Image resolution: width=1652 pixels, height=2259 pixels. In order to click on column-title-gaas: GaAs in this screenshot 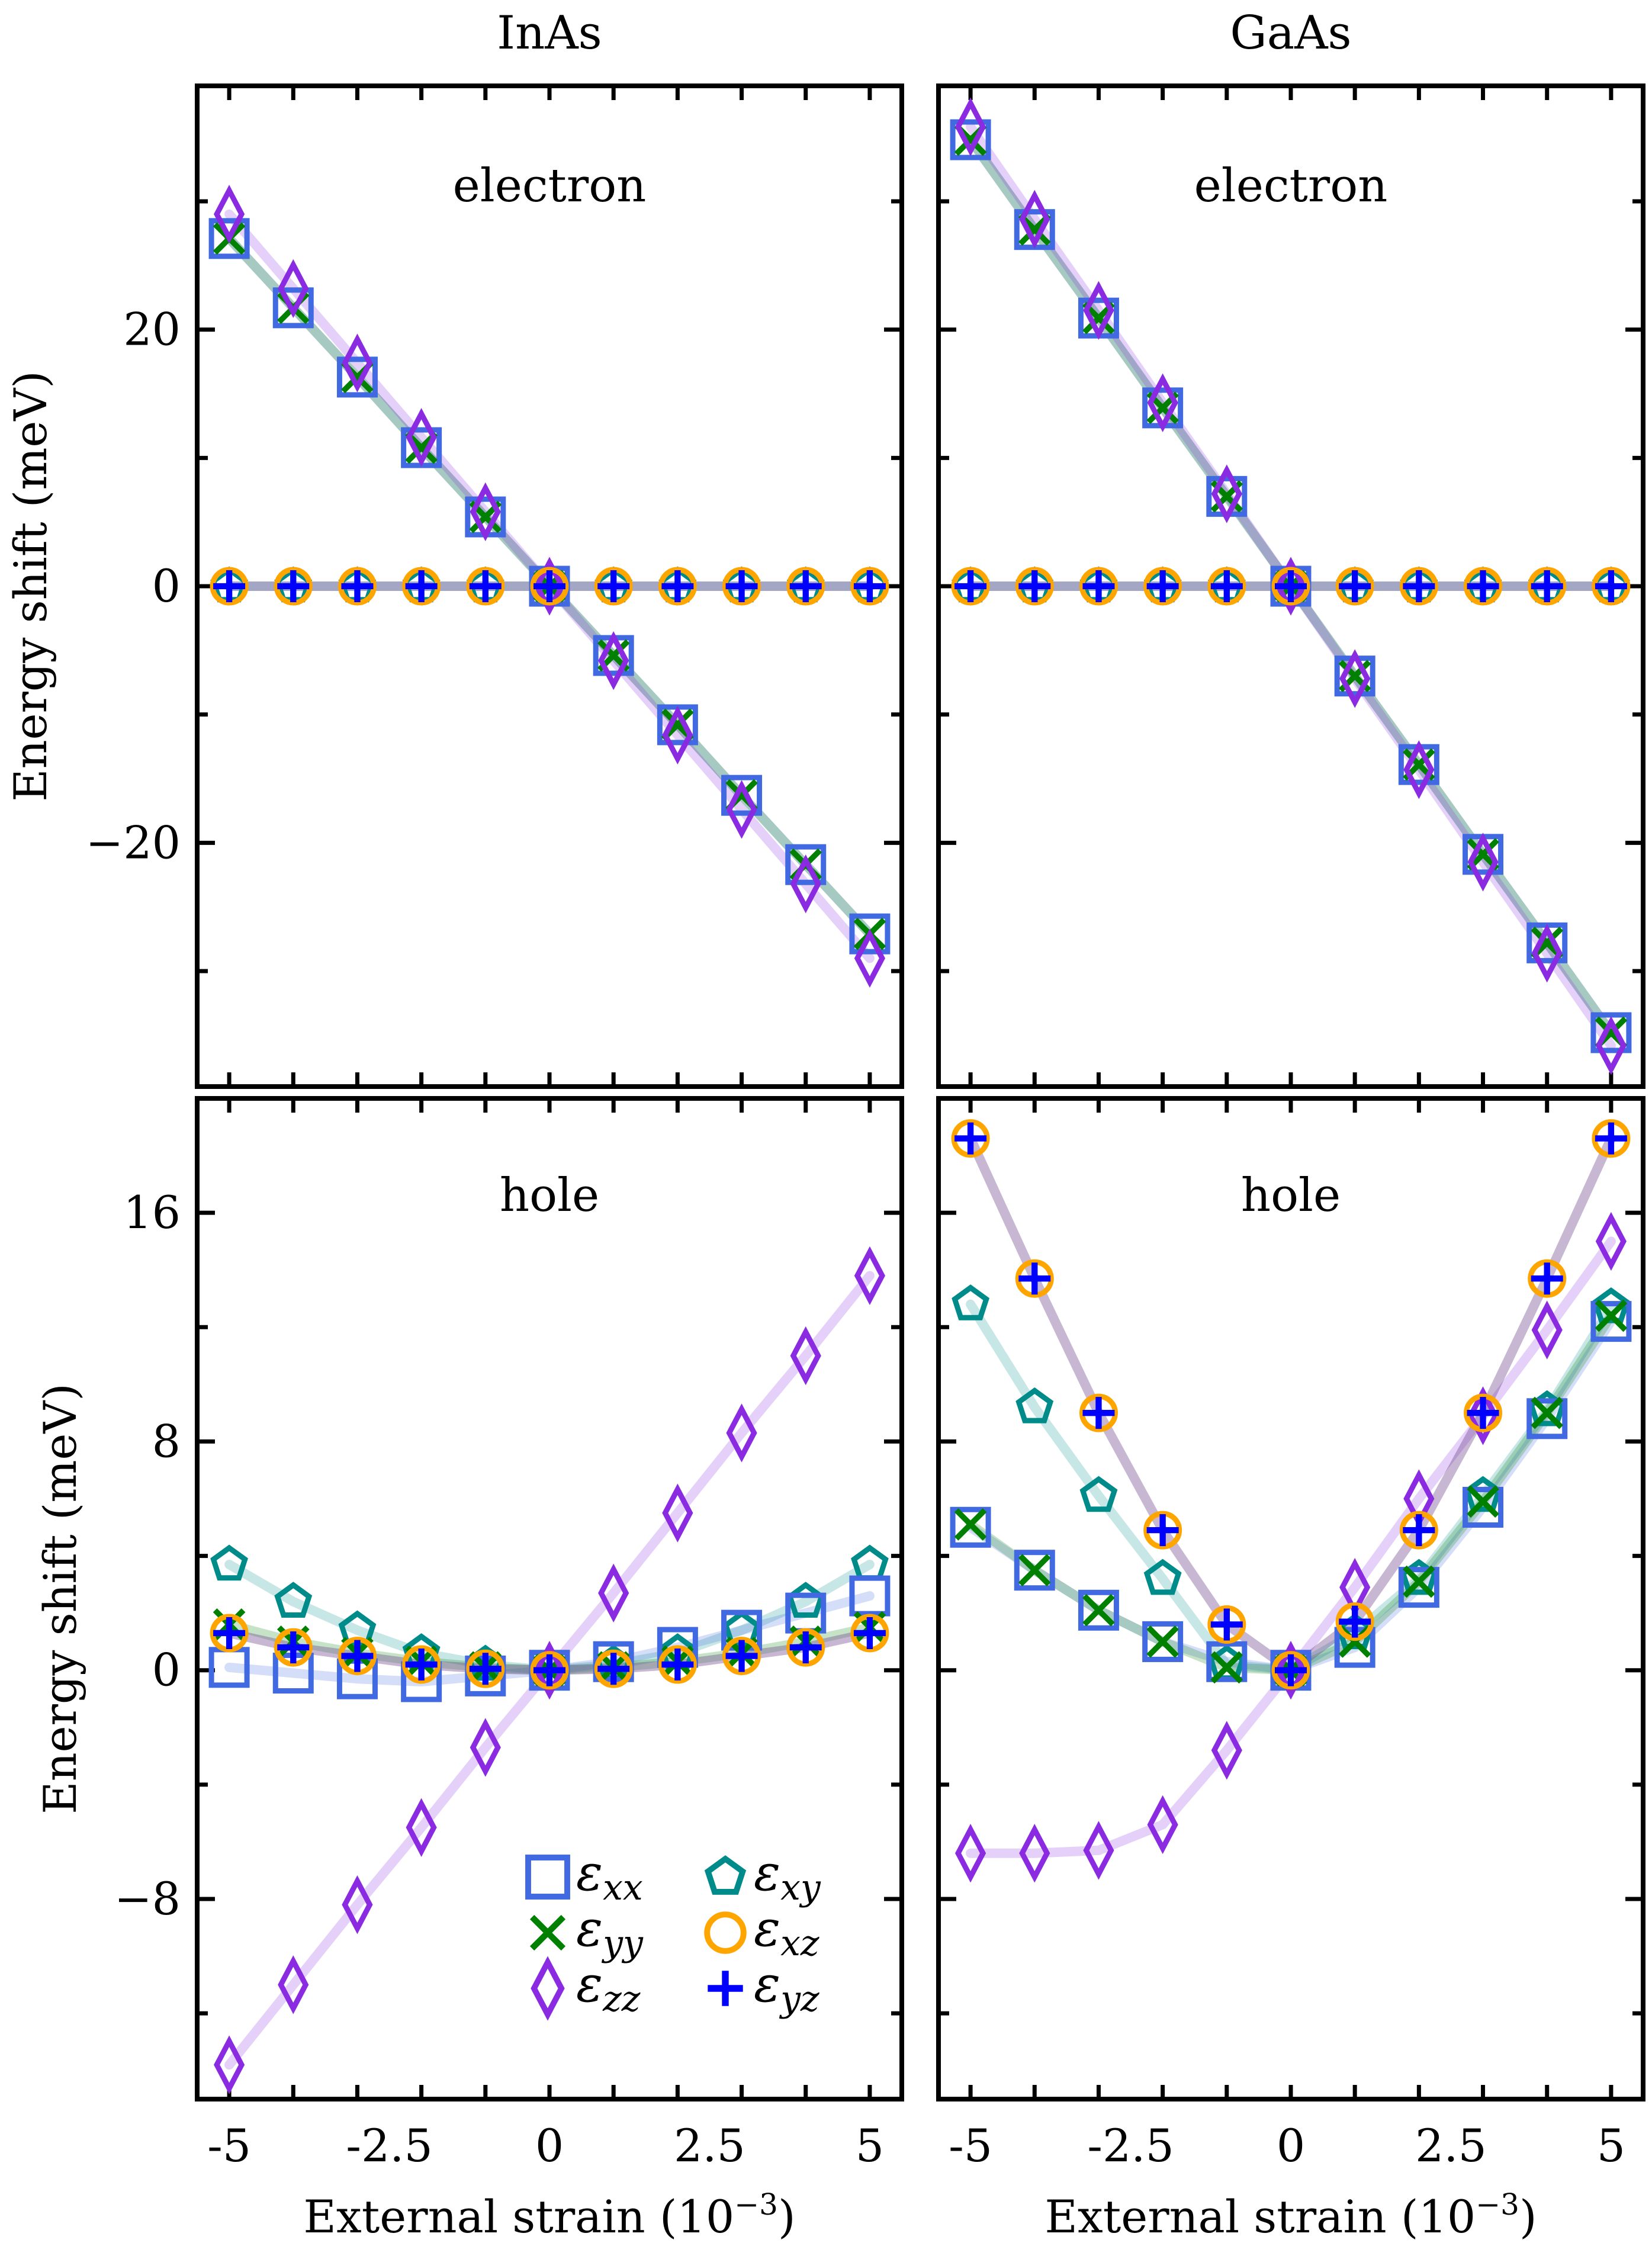, I will do `click(1290, 33)`.